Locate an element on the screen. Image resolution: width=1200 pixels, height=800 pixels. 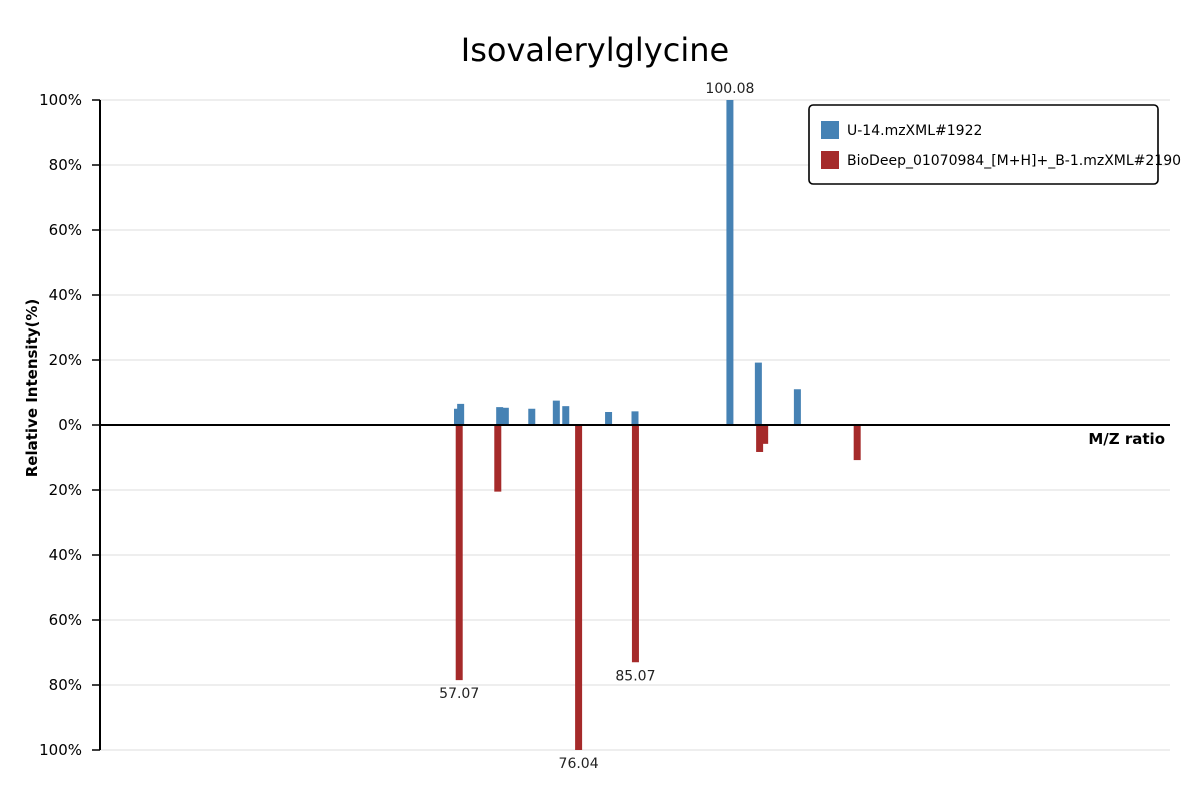
y-tick-labels: 0% 20% 40% 60% 80% 100% 20% 40% 60% 80% 100% is located at coordinates (60, 425).